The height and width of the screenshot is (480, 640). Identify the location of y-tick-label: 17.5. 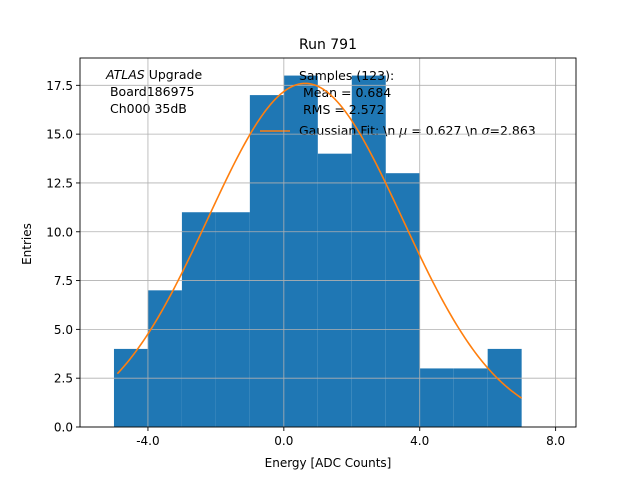
(59, 86).